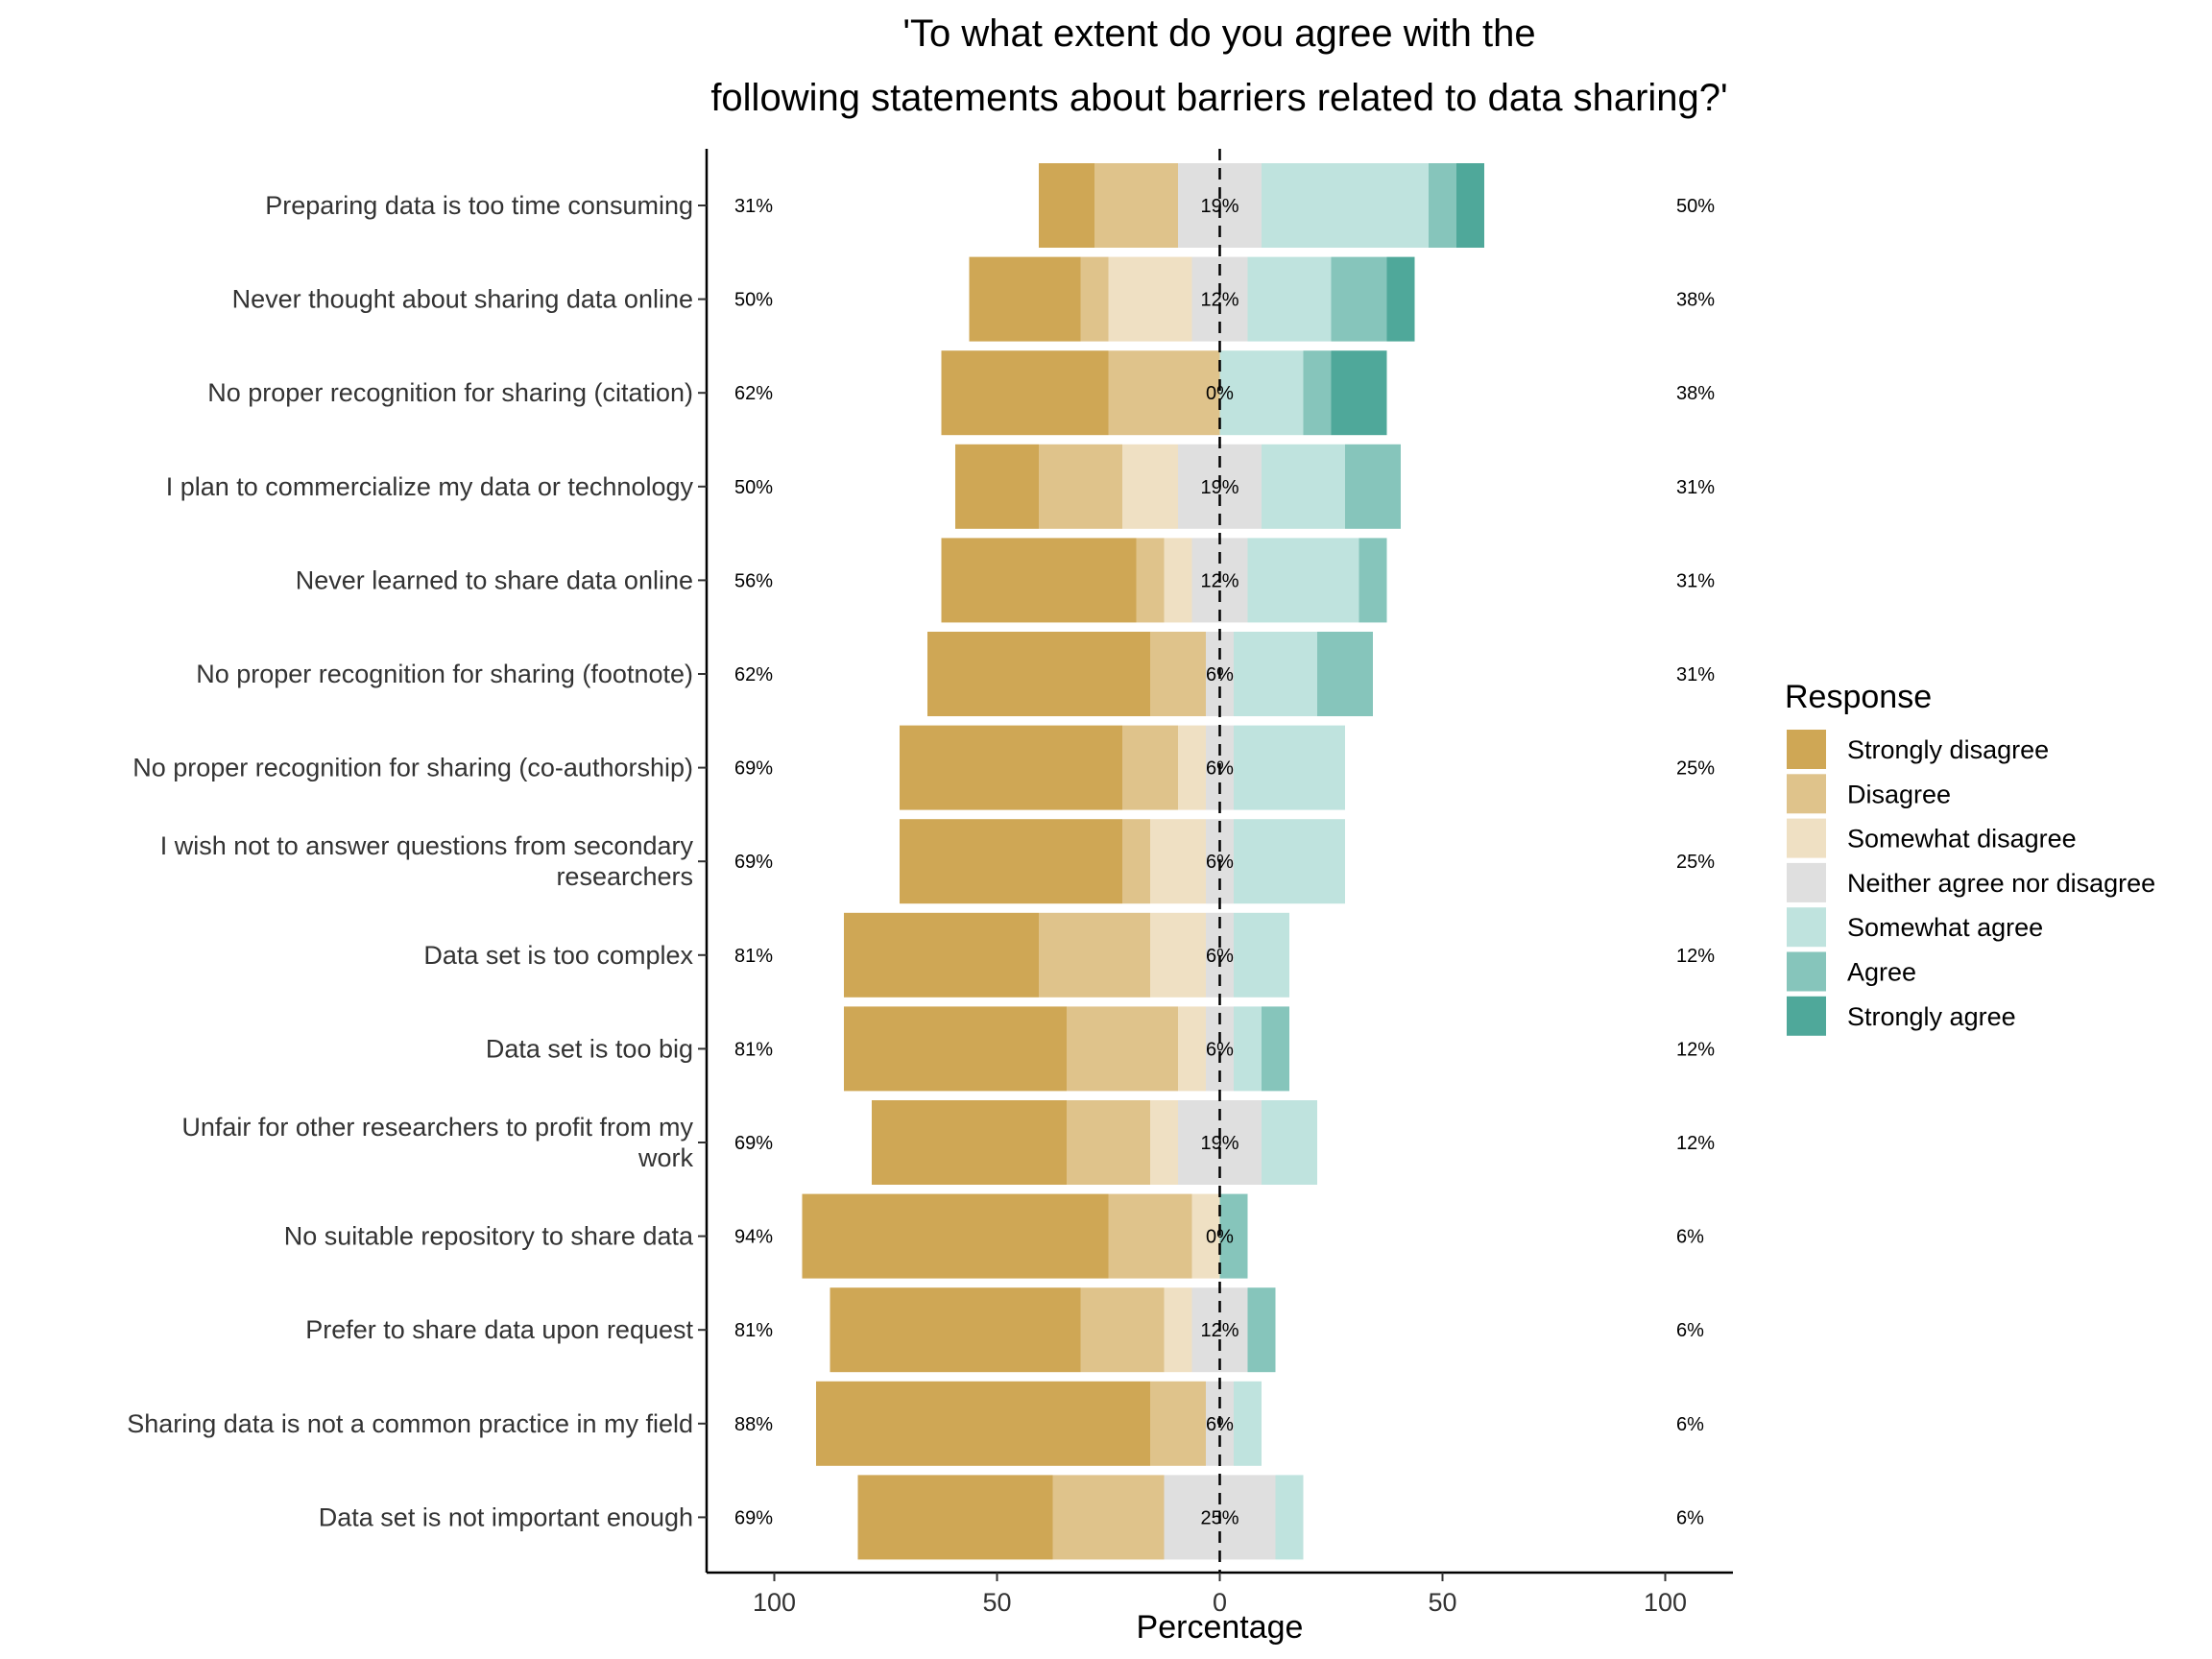 The width and height of the screenshot is (2212, 1659). What do you see at coordinates (1948, 749) in the screenshot?
I see `legend-label: Strongly disagree` at bounding box center [1948, 749].